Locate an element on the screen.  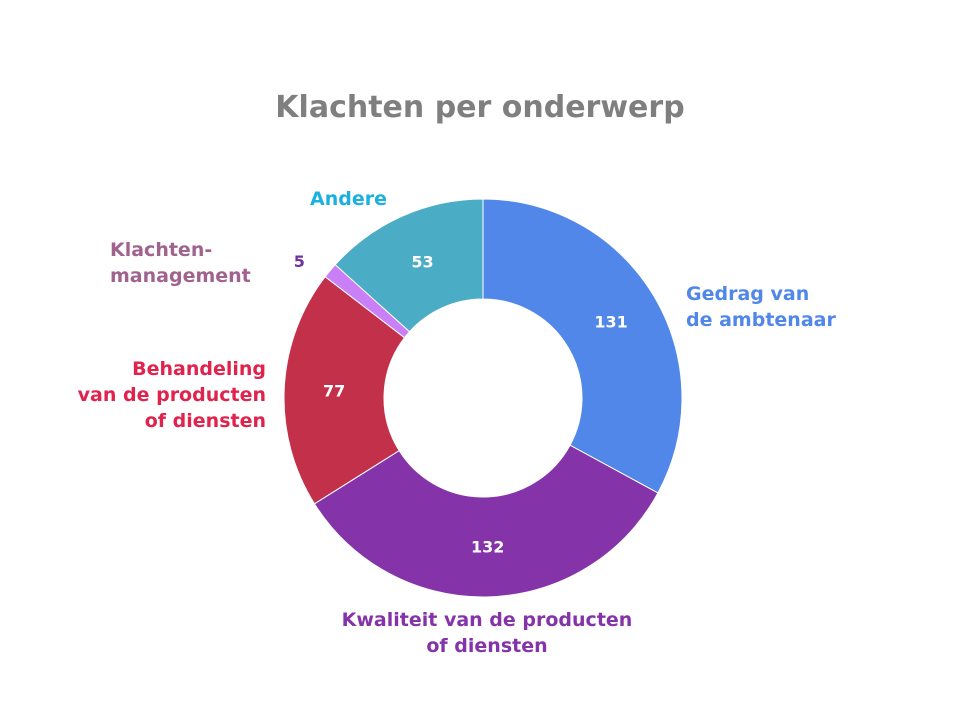
value-label-gedrag: 131 is located at coordinates (610, 321).